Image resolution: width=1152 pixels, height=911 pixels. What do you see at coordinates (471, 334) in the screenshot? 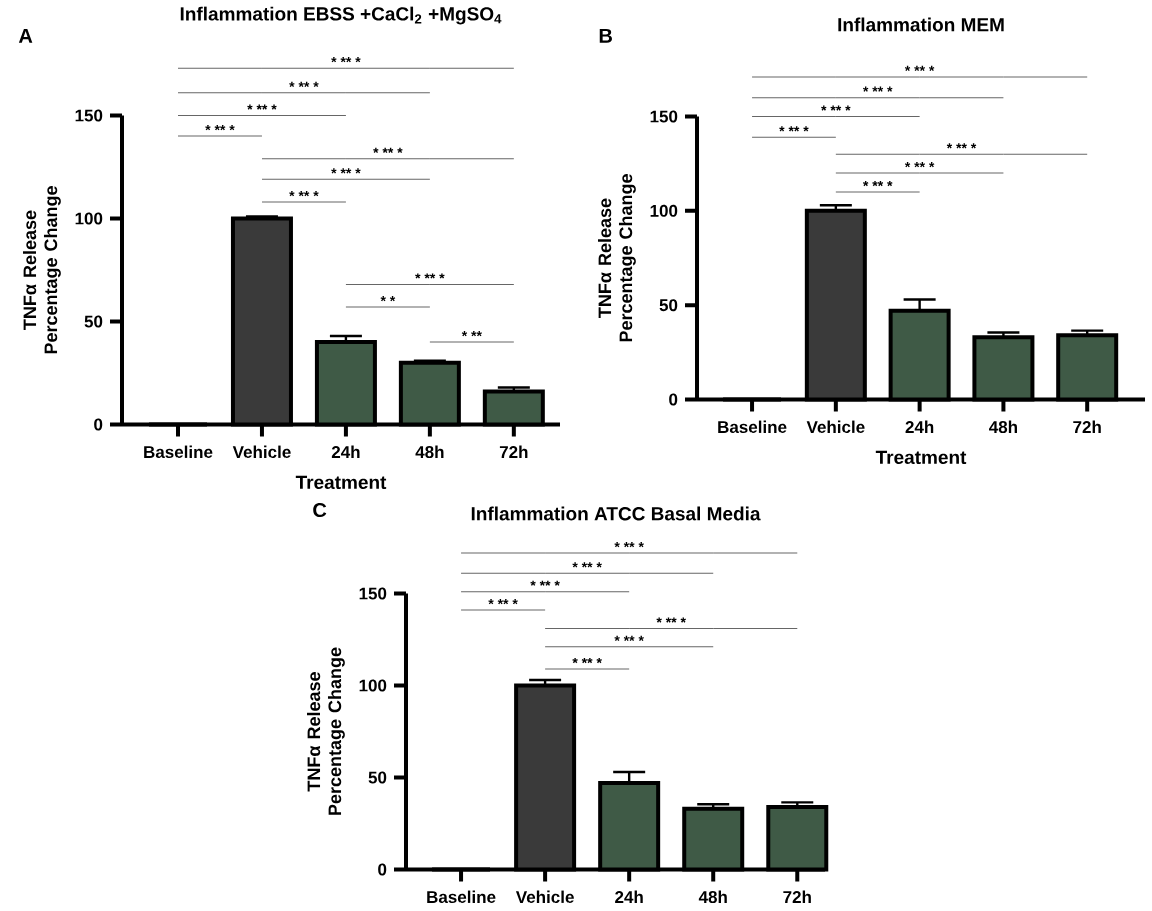
I see `annotation: * **` at bounding box center [471, 334].